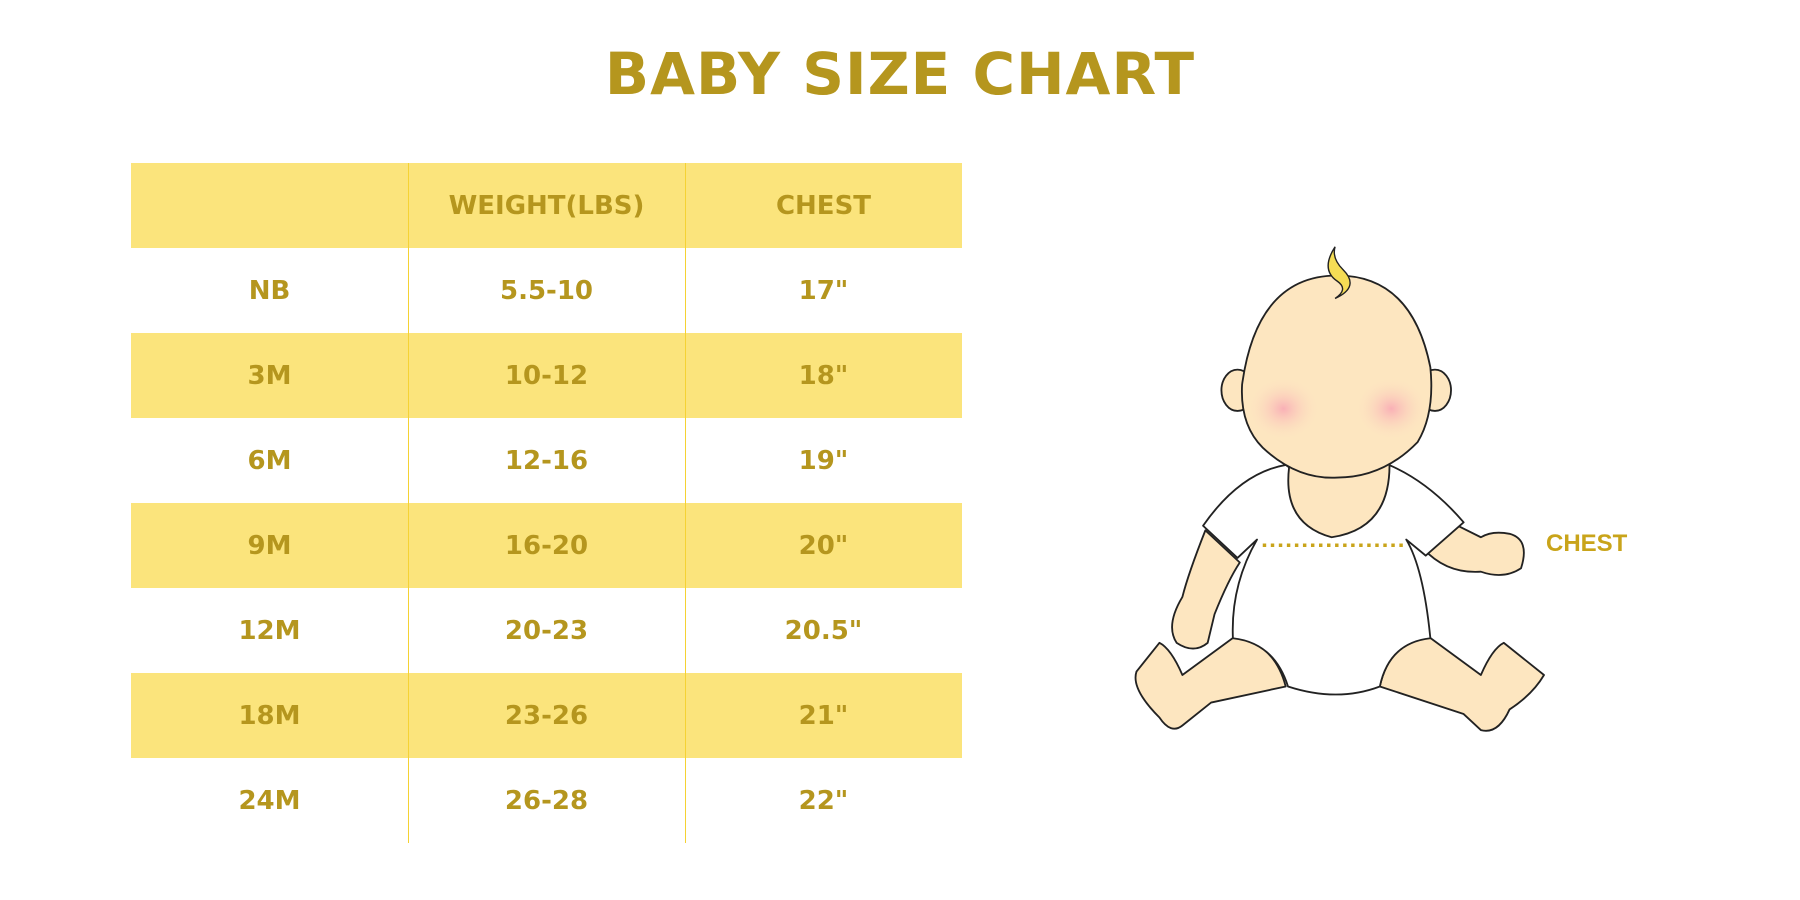  What do you see at coordinates (269, 630) in the screenshot?
I see `size-cell: 12M` at bounding box center [269, 630].